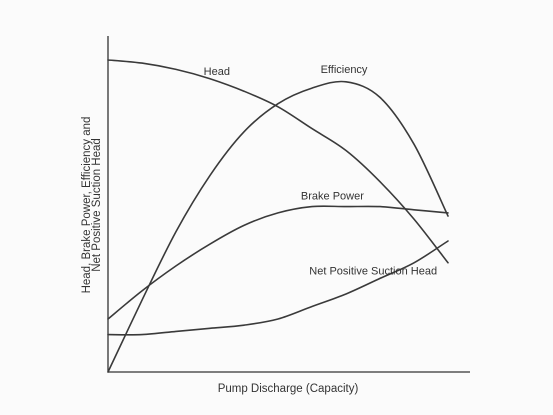 Image resolution: width=553 pixels, height=415 pixels. I want to click on y-axis-title-line-2: Net Positive Suction Head, so click(97, 205).